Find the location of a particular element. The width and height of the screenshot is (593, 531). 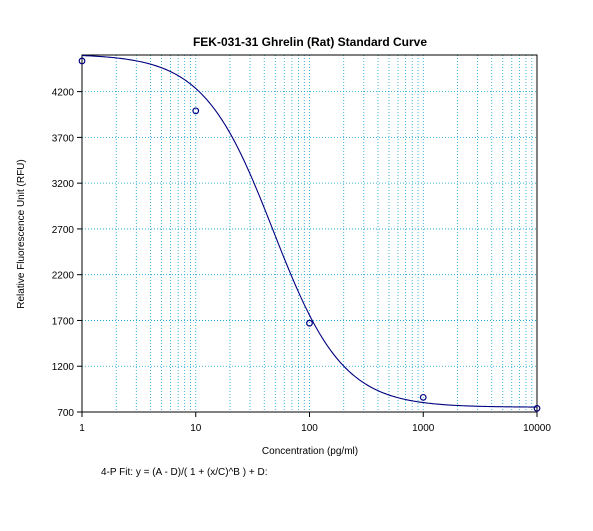

x-axis-label: Concentration (pg/ml) is located at coordinates (310, 451).